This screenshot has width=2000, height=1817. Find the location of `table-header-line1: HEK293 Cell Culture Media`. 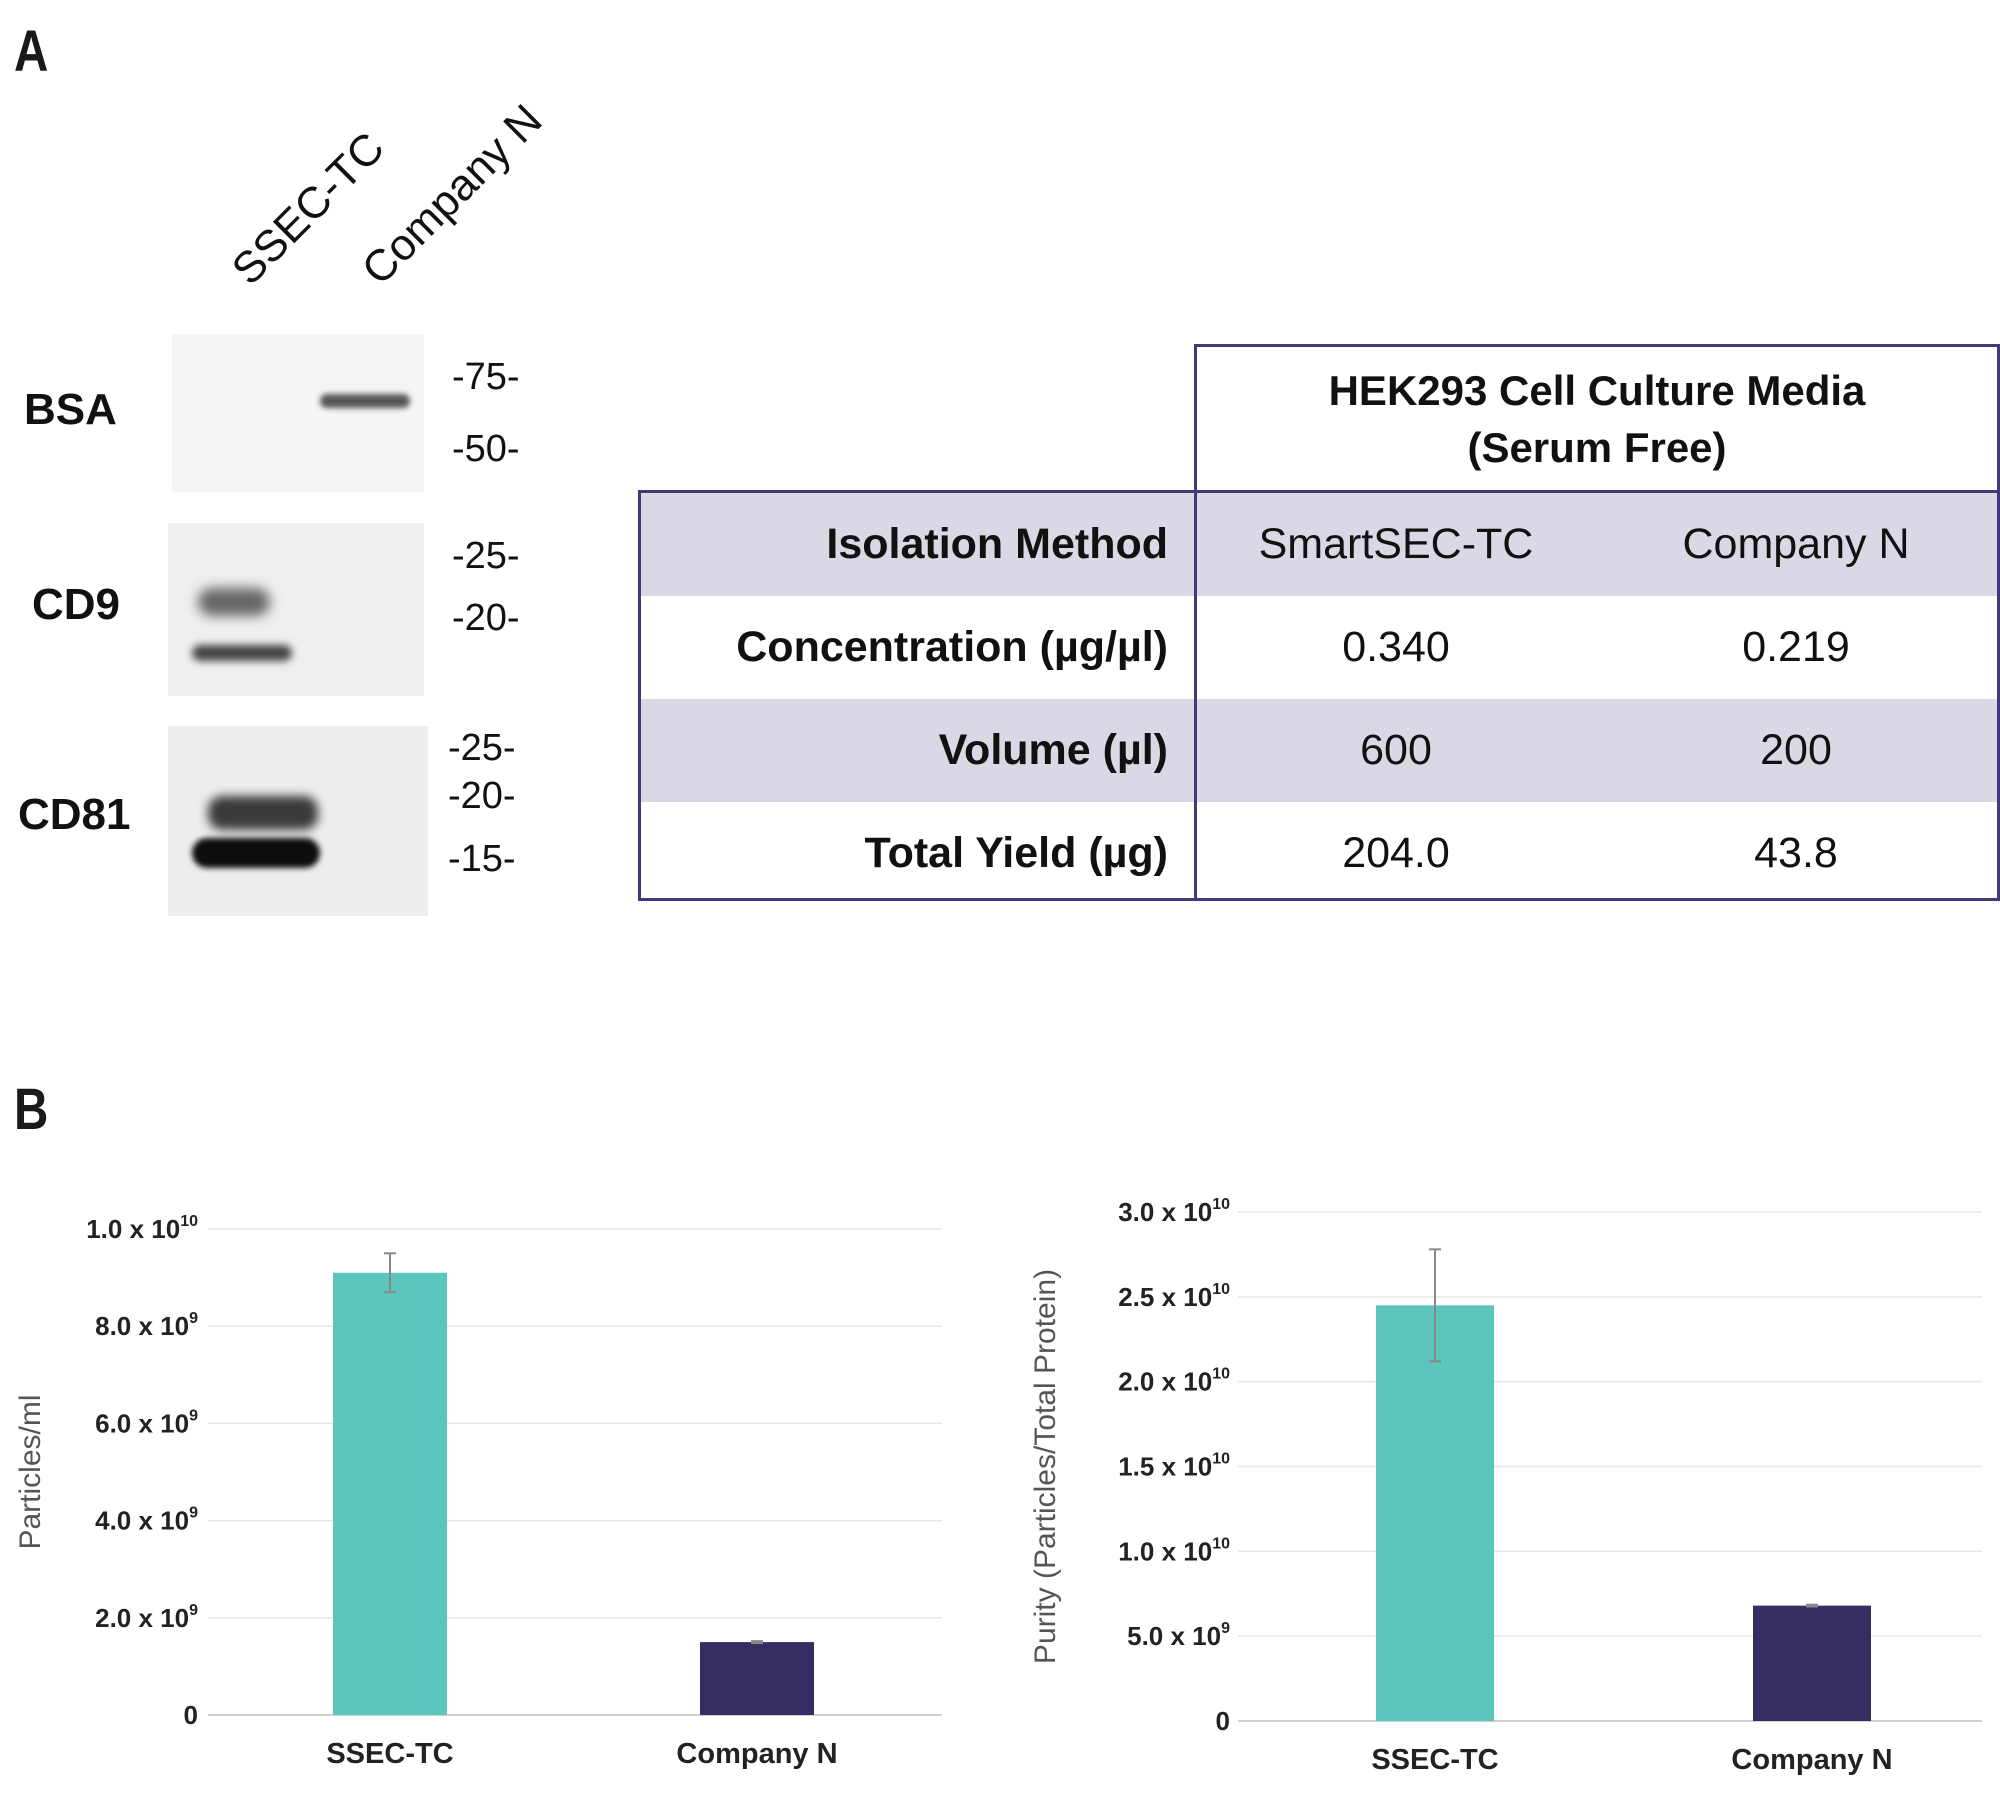

table-header-line1: HEK293 Cell Culture Media is located at coordinates (1597, 390).